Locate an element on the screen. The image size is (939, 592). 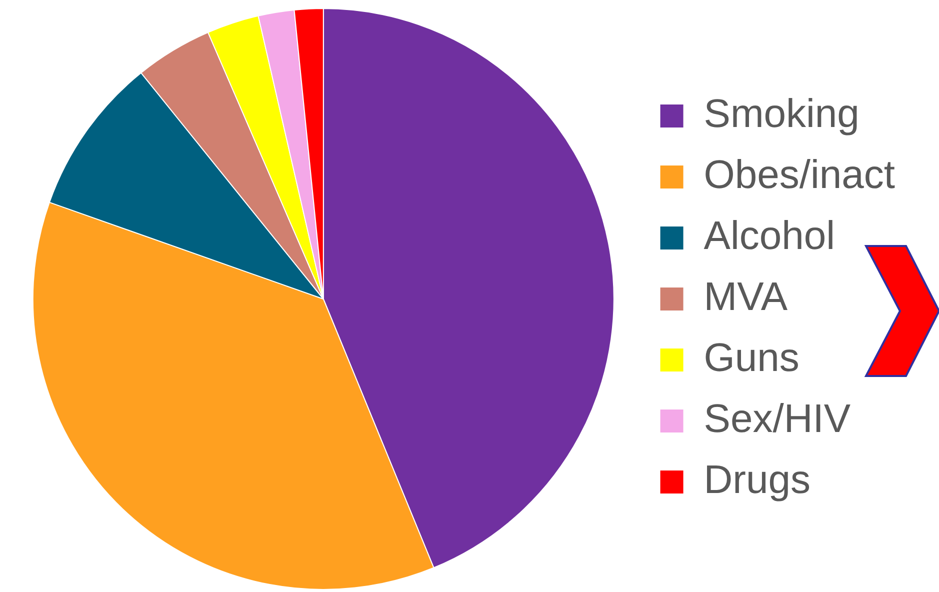
legend-label: MVA is located at coordinates (746, 297).